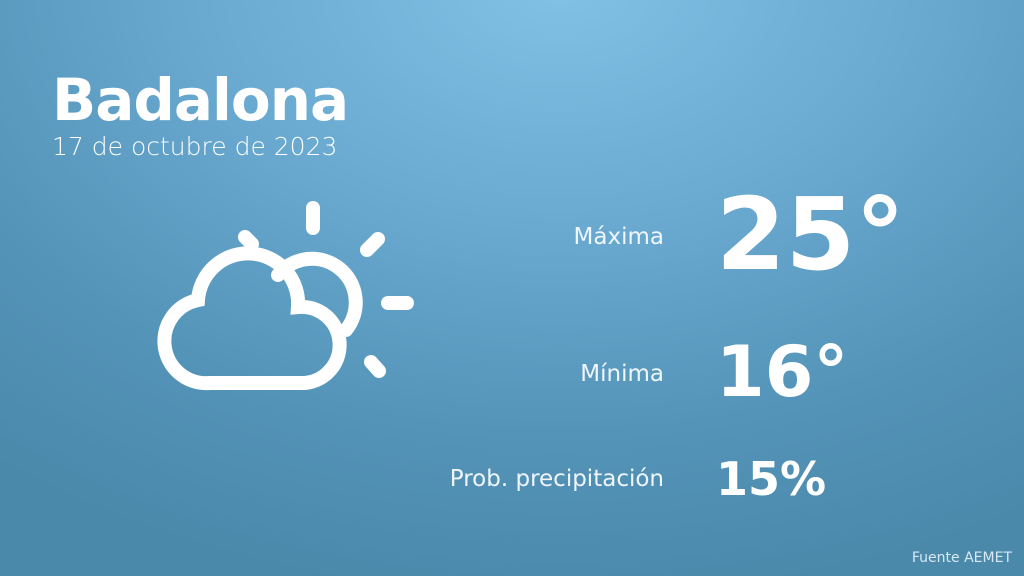  What do you see at coordinates (200, 100) in the screenshot?
I see `city-title: Badalona` at bounding box center [200, 100].